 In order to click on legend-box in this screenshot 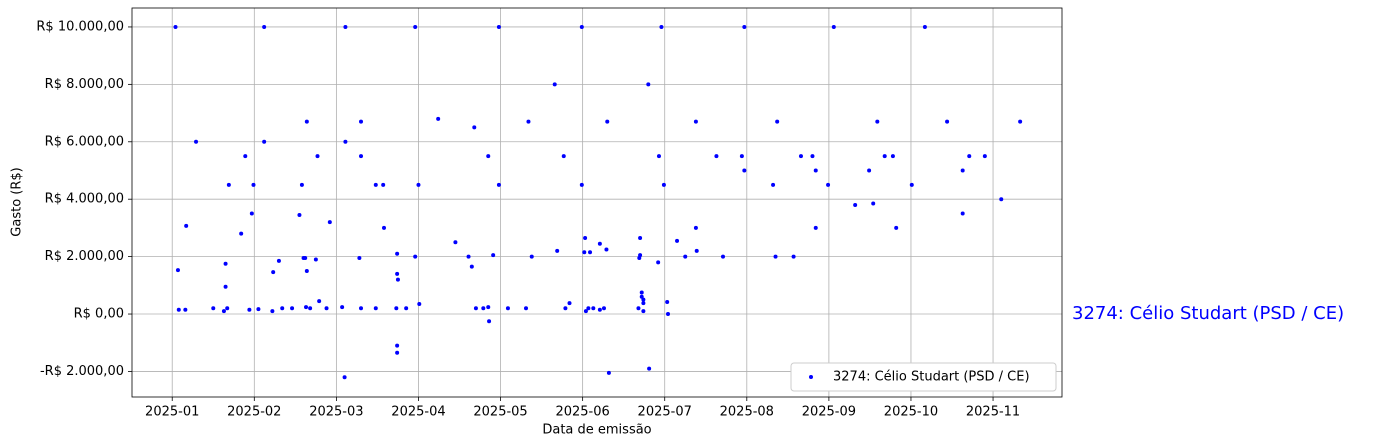, I will do `click(923, 377)`.